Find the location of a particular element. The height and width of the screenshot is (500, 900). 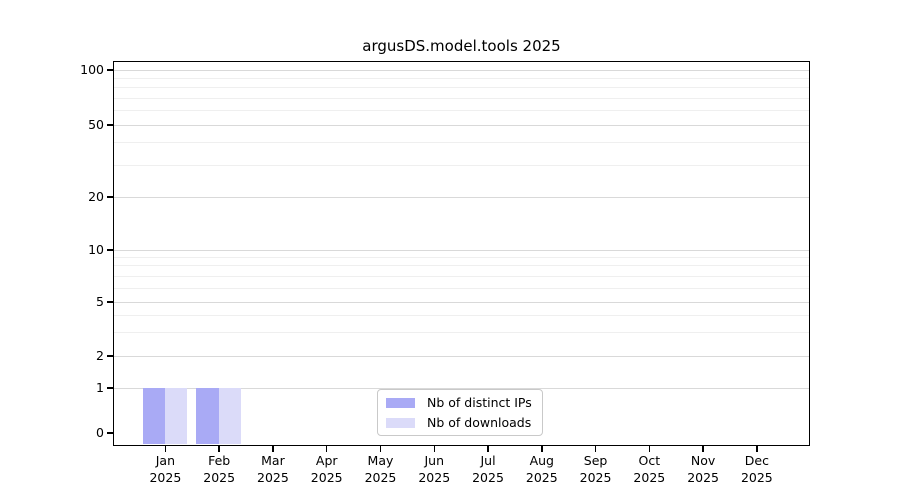

chart-title: argusDS.model.tools 2025 is located at coordinates (461, 46).